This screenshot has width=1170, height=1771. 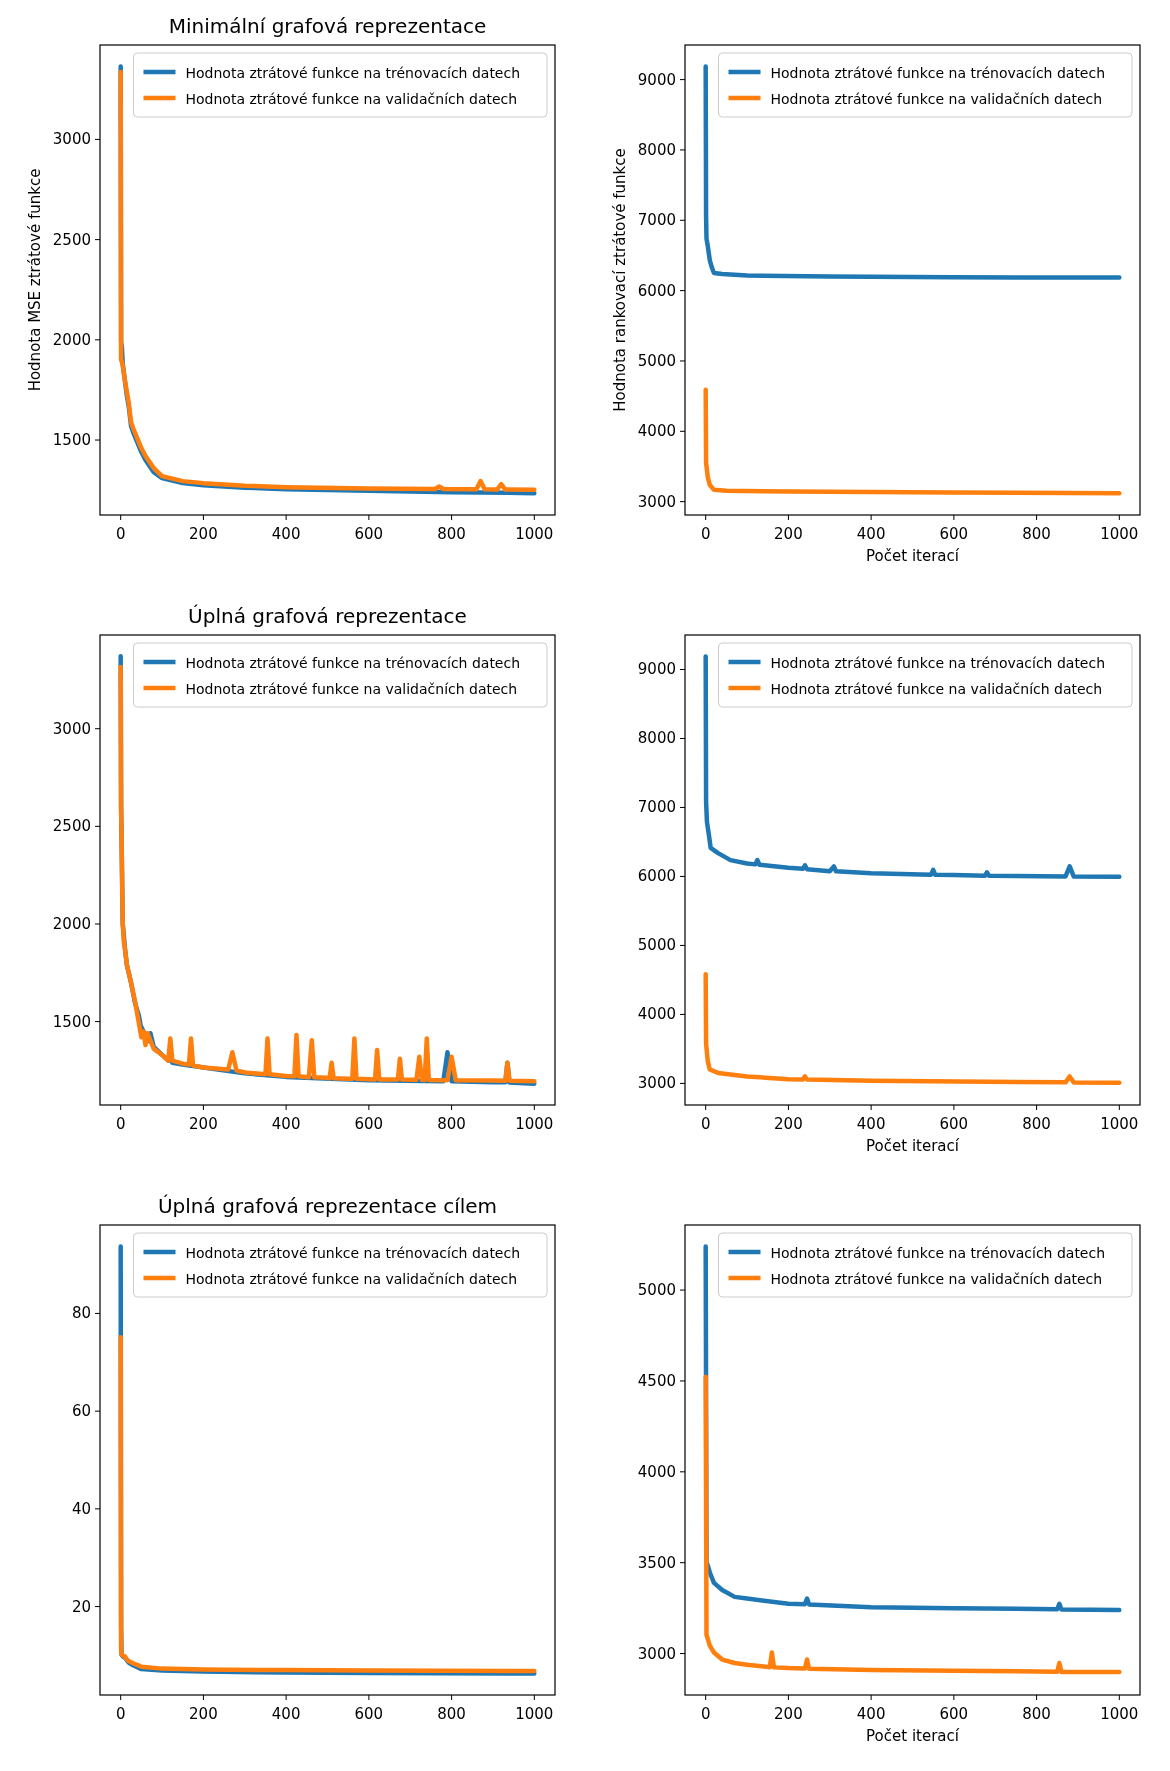 I want to click on y-tick-label: 40, so click(x=81, y=1508).